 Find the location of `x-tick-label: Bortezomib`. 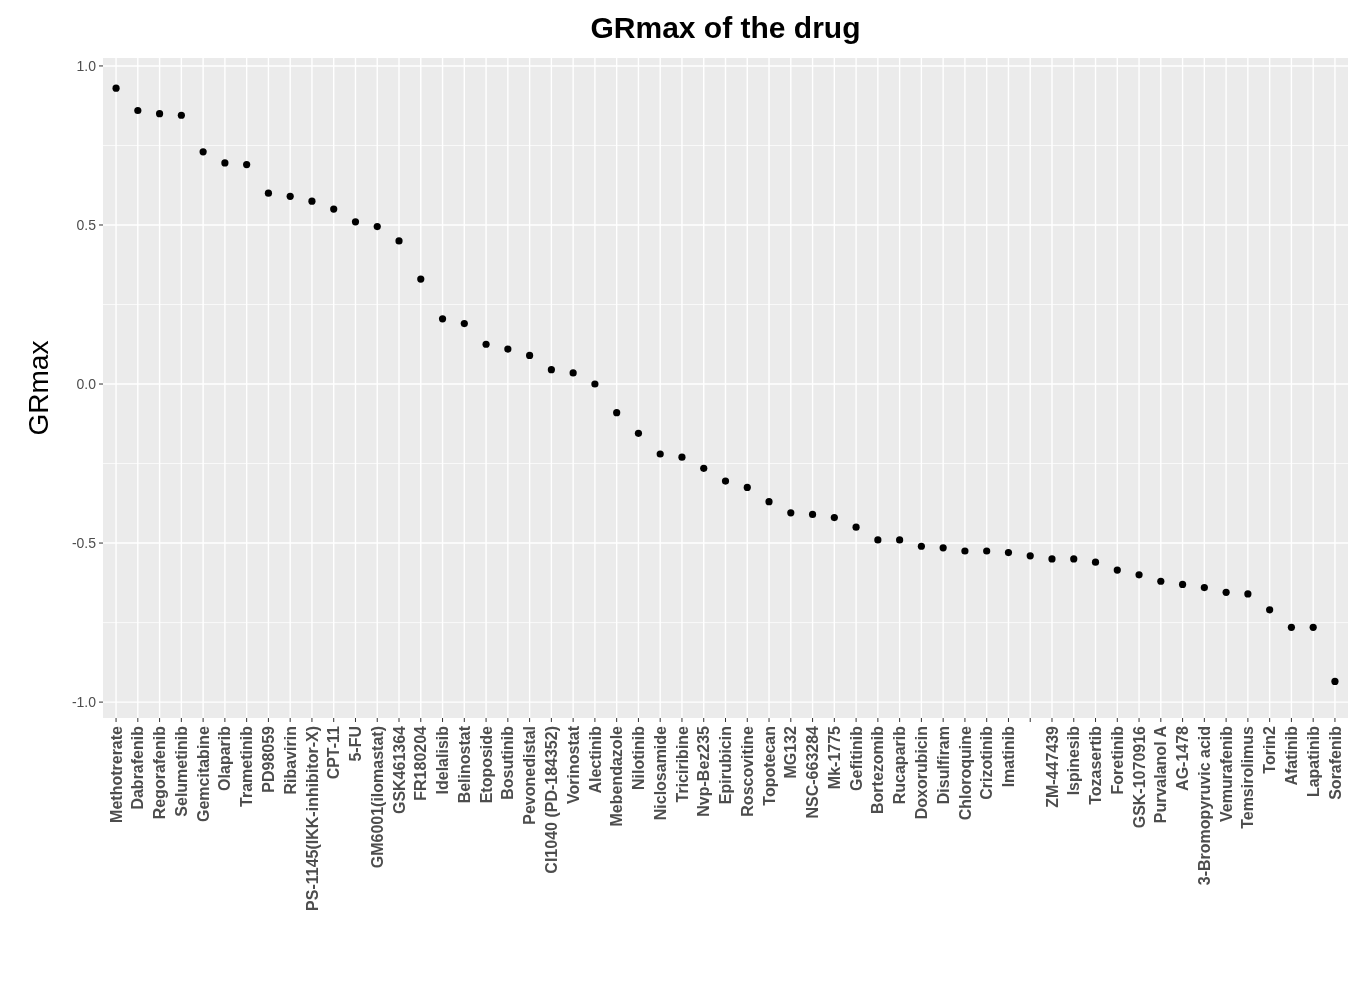

x-tick-label: Bortezomib is located at coordinates (878, 769).